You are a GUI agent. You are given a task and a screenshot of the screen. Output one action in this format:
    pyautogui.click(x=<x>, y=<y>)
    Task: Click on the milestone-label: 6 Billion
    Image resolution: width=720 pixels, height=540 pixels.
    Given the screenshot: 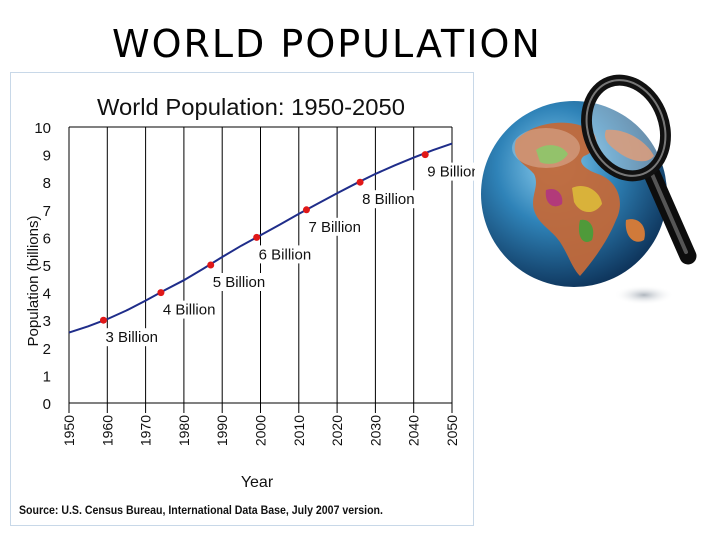 What is the action you would take?
    pyautogui.click(x=285, y=254)
    